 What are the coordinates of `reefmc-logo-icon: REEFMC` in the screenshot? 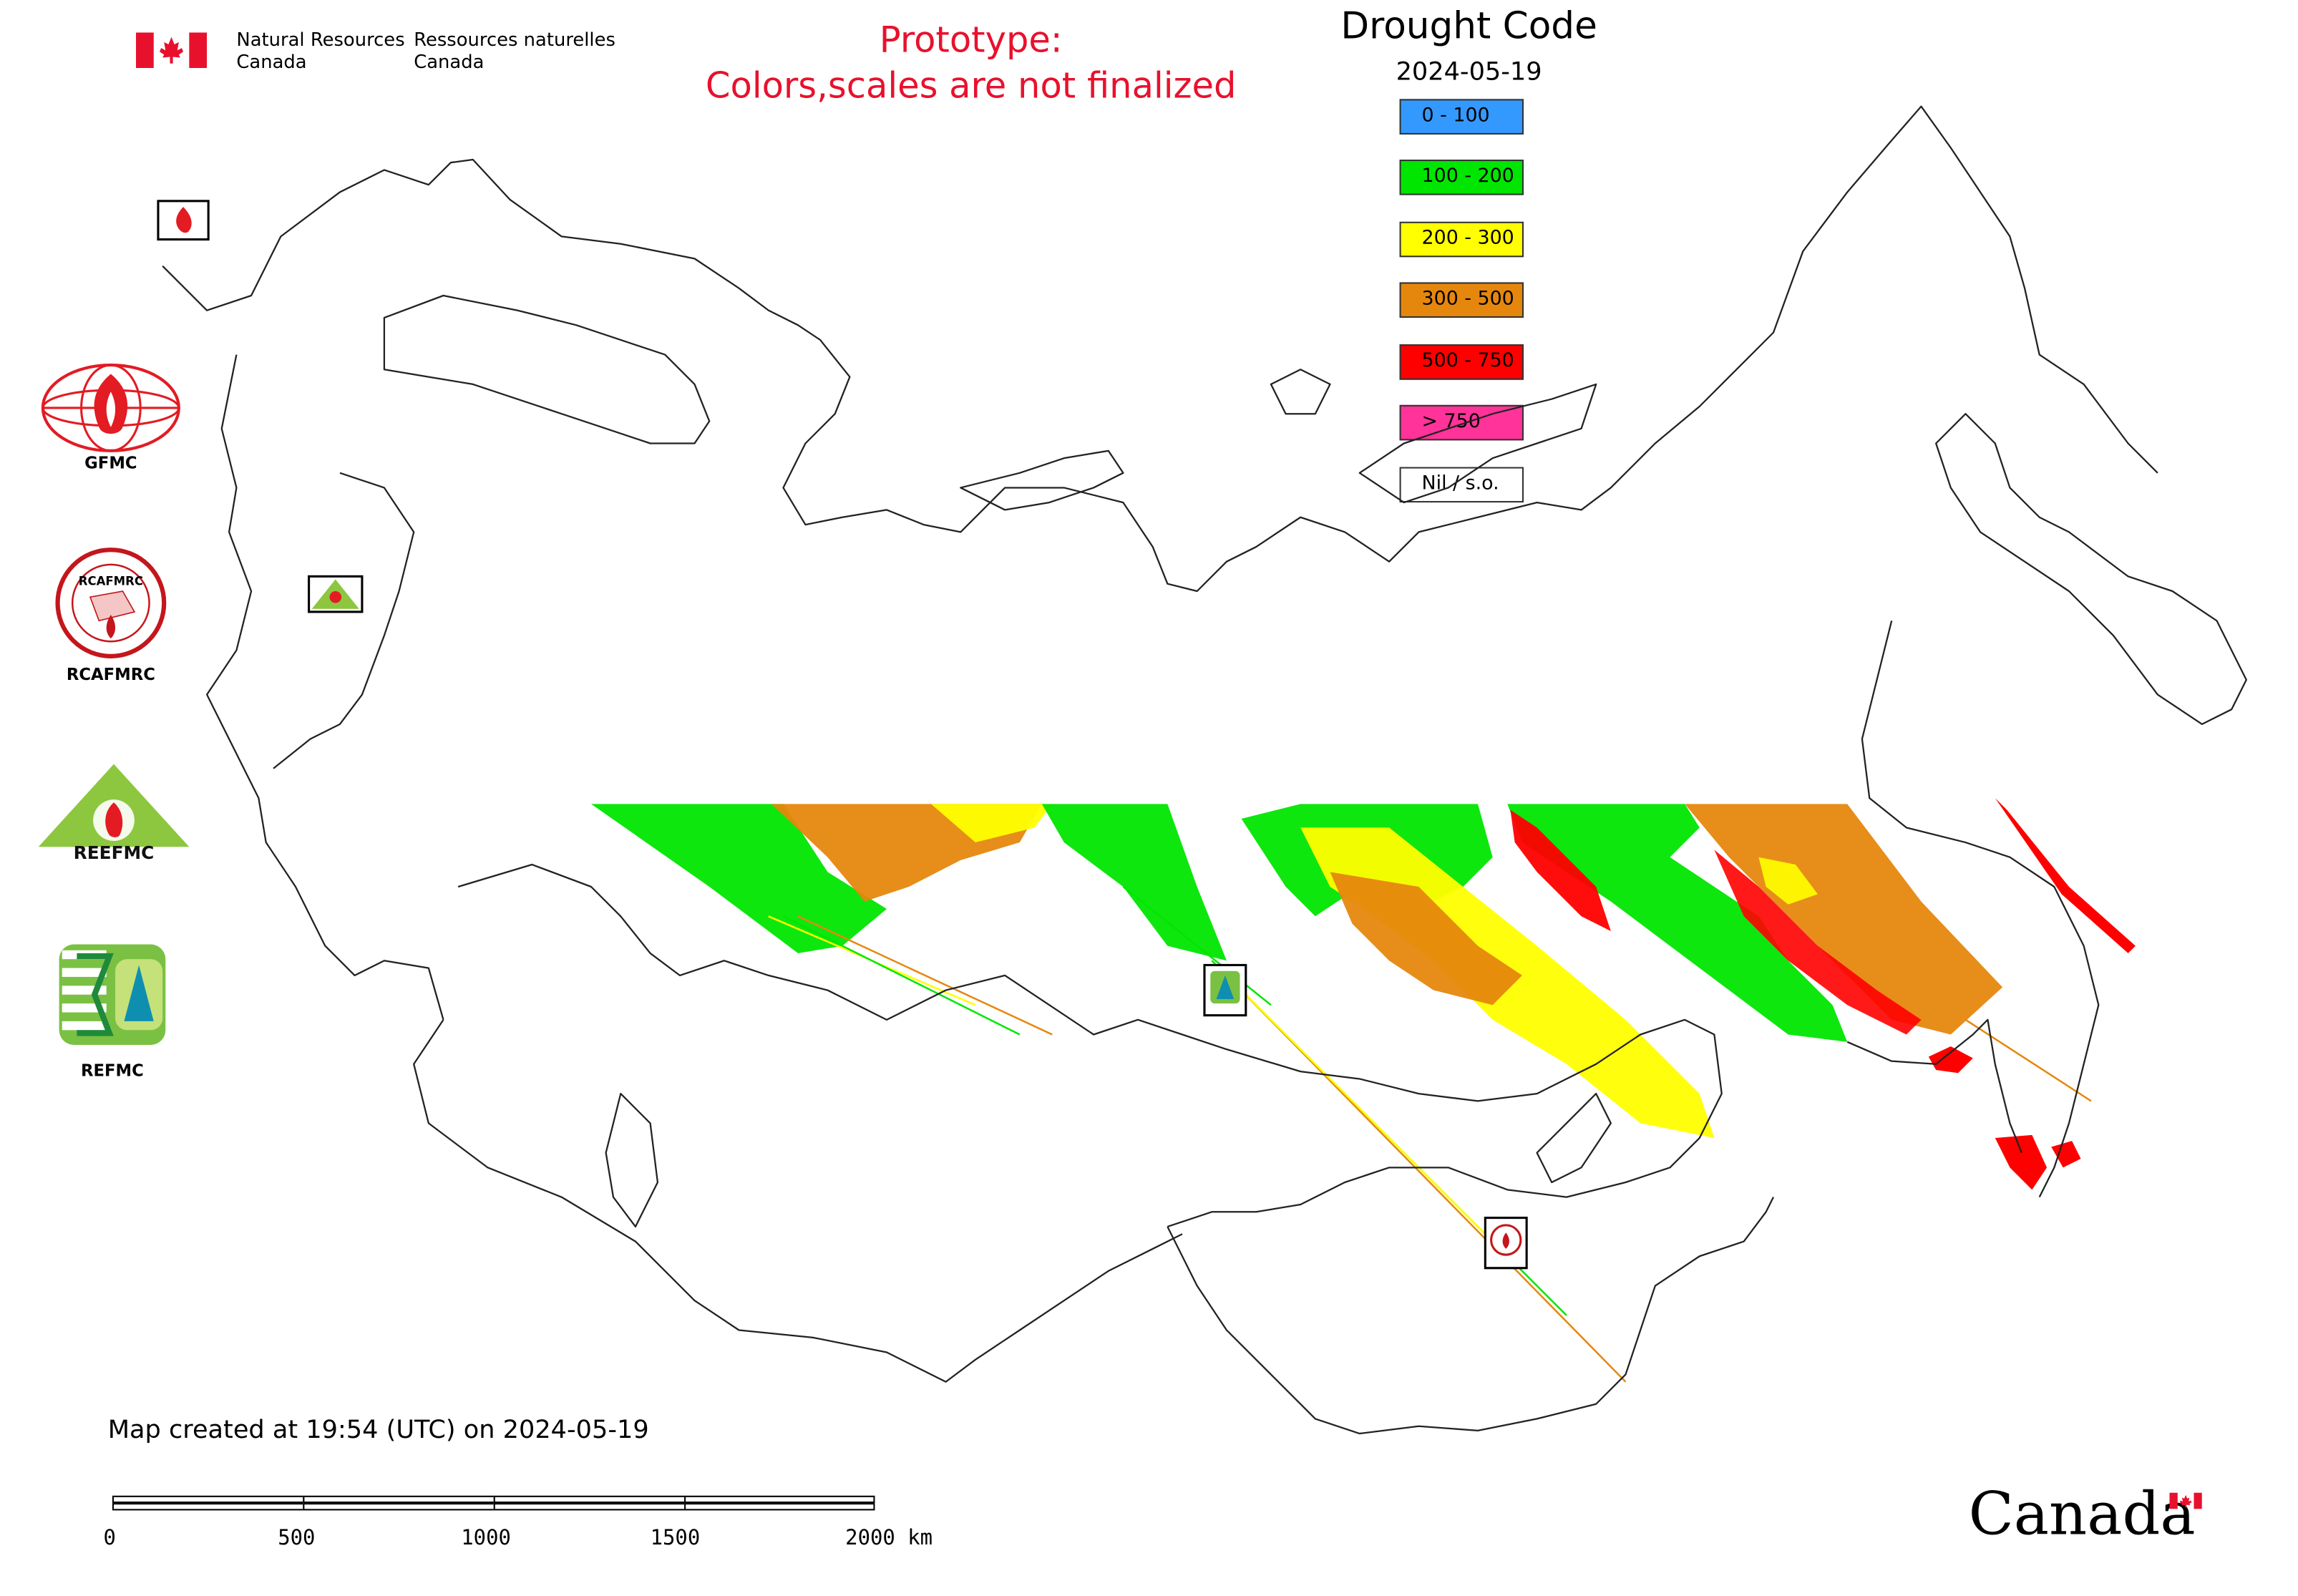 It's located at (114, 813).